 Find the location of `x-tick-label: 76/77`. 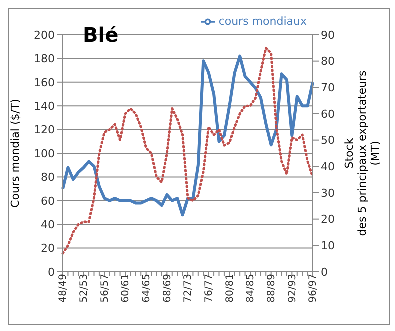

x-tick-label: 76/77 is located at coordinates (209, 288).